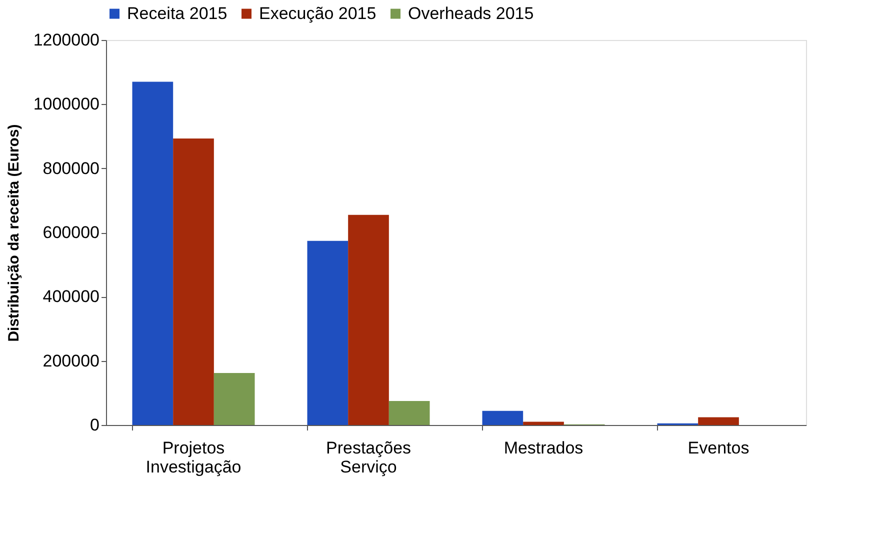 The width and height of the screenshot is (896, 543). What do you see at coordinates (471, 13) in the screenshot?
I see `legend-label: Overheads 2015` at bounding box center [471, 13].